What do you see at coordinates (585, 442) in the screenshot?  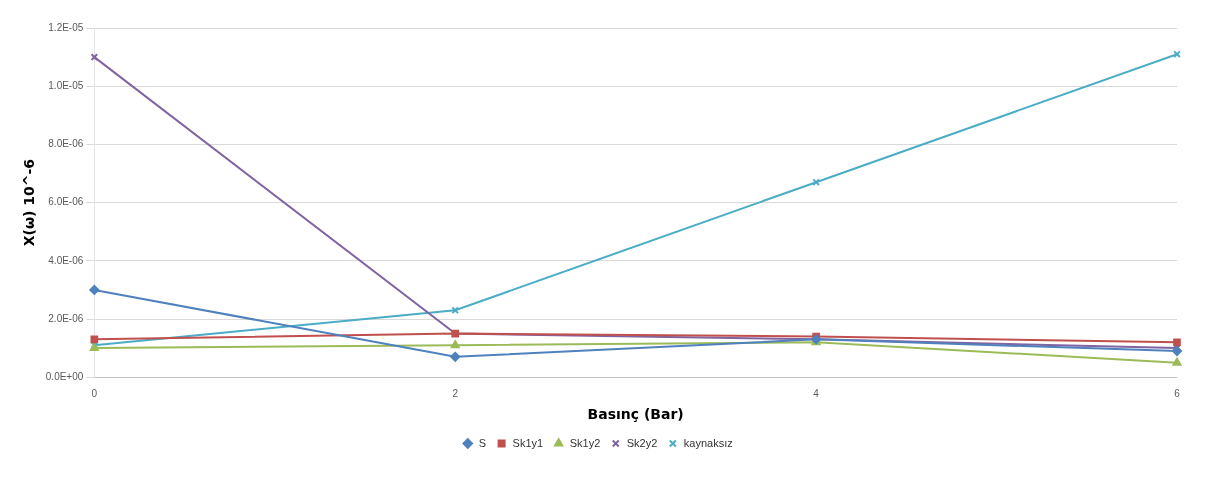 I see `legend-label: Sk1y2` at bounding box center [585, 442].